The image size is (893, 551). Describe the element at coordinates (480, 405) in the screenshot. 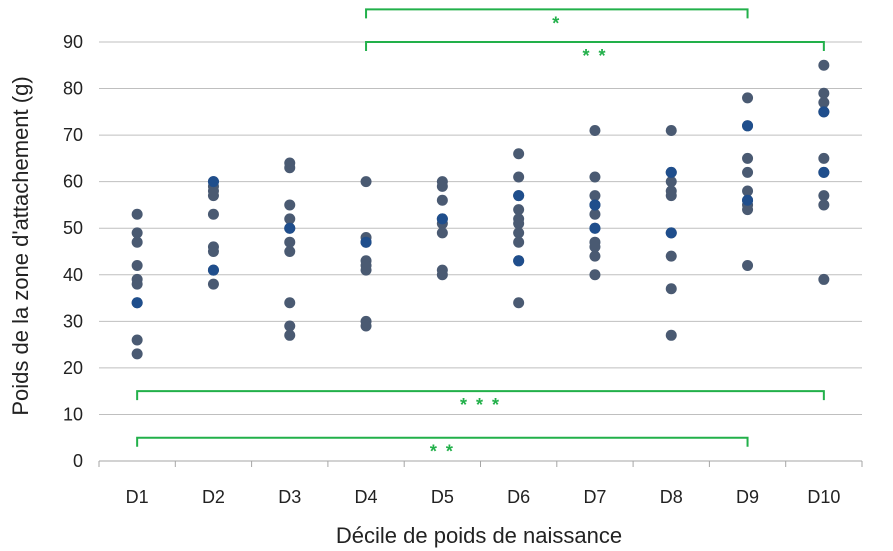

I see `significance-label-D1-D10: * * *` at that location.